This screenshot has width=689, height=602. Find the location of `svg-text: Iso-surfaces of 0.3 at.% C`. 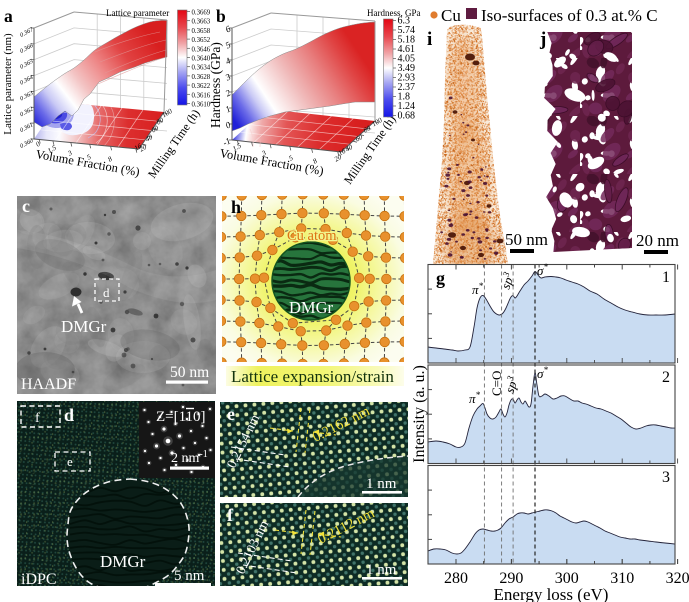

svg-text: Iso-surfaces of 0.3 at.% C is located at coordinates (569, 15).